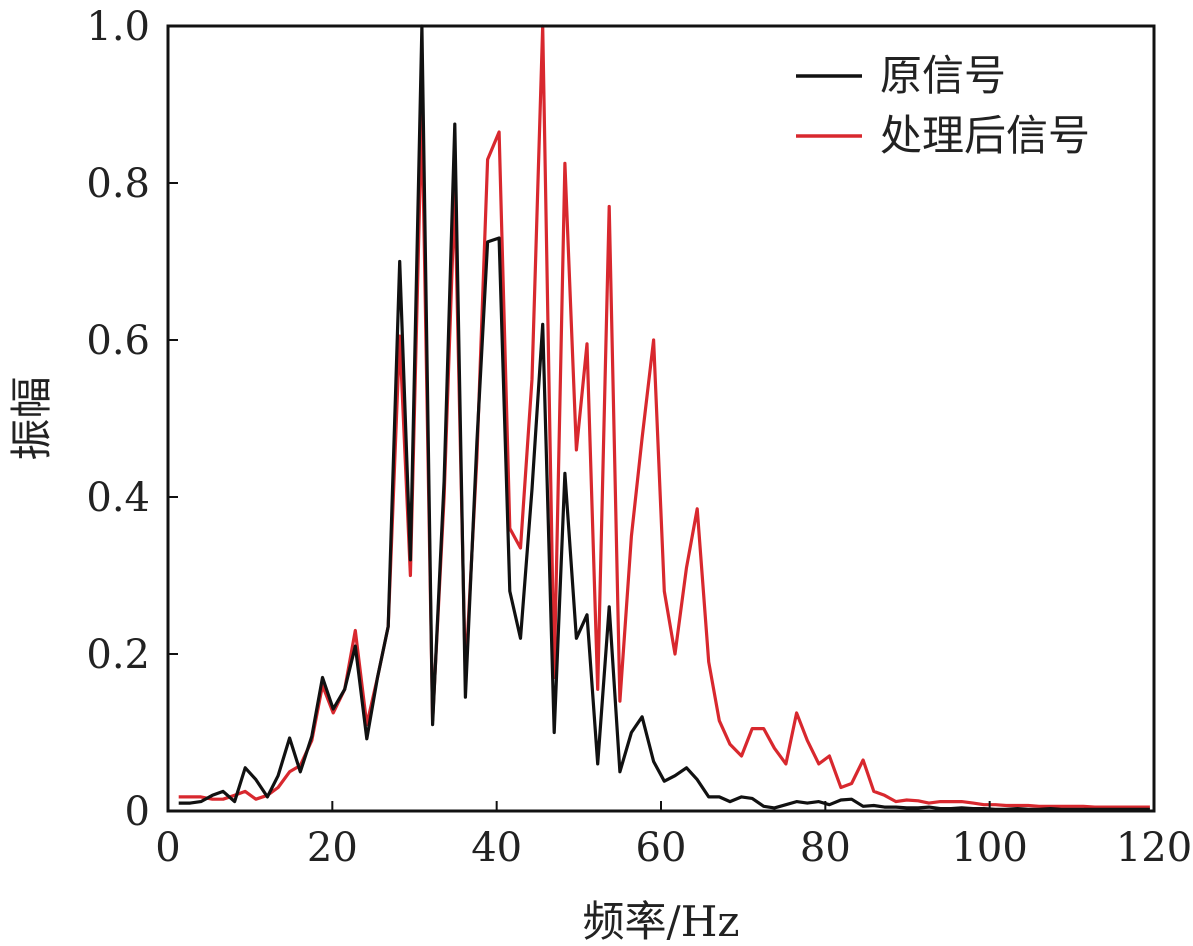  Describe the element at coordinates (661, 921) in the screenshot. I see `x-axis-title: 频率/Hz` at that location.